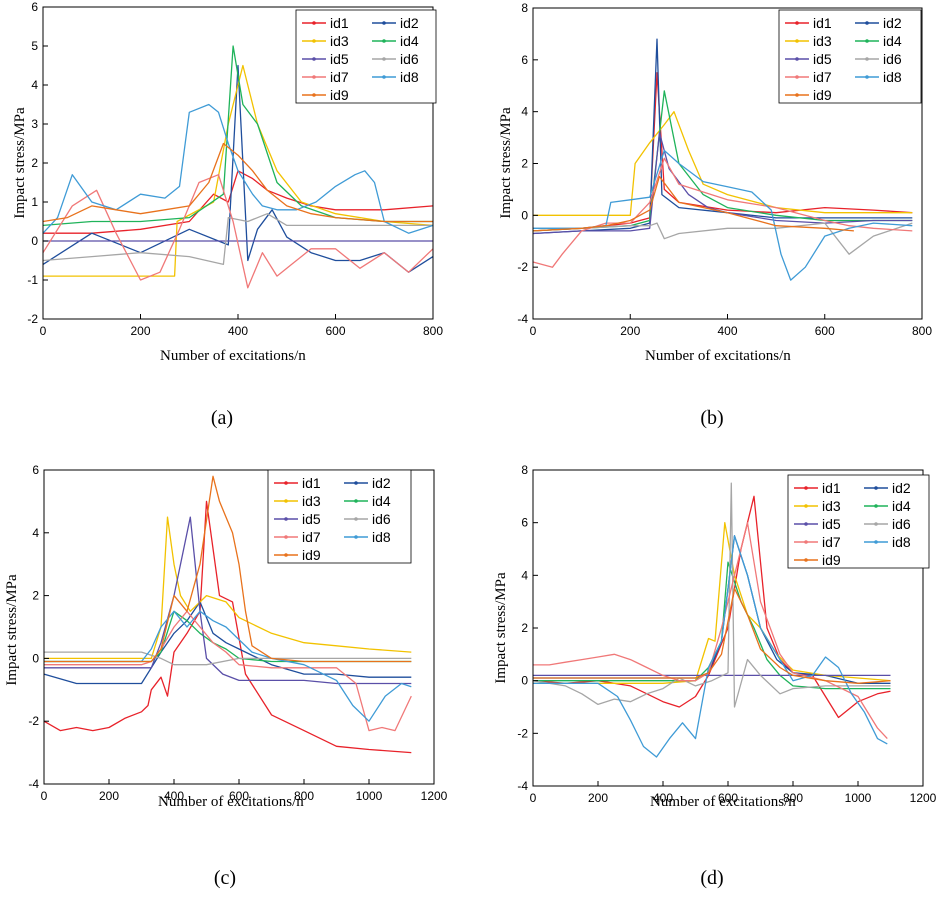  What do you see at coordinates (228, 600) in the screenshot?
I see `series-id5` at bounding box center [228, 600].